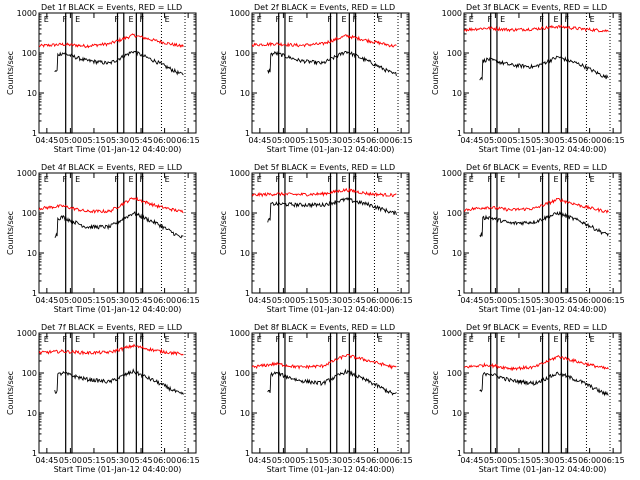  Describe the element at coordinates (111, 7) in the screenshot. I see `panel-title: Det 1f BLACK = Events, RED = LLD` at that location.